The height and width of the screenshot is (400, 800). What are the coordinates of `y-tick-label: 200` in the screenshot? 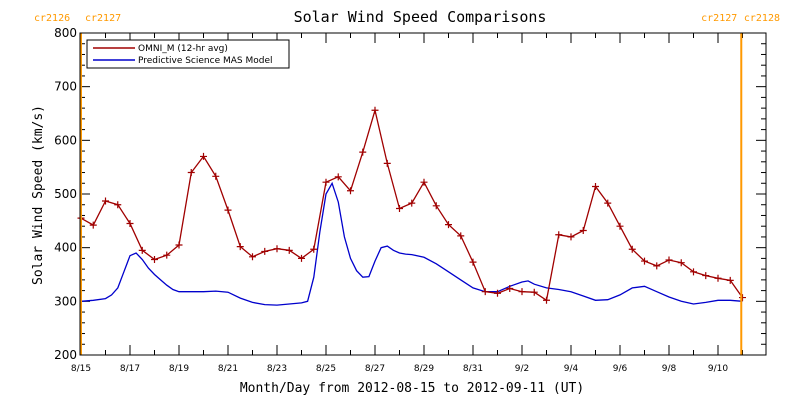 It's located at (65, 355).